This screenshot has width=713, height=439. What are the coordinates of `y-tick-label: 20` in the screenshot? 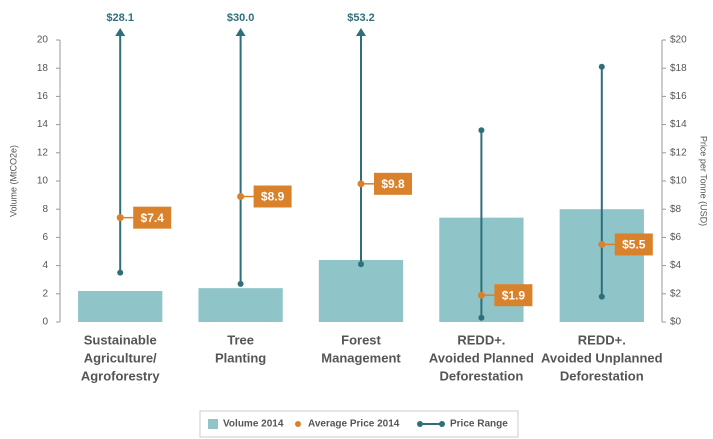 It's located at (43, 40).